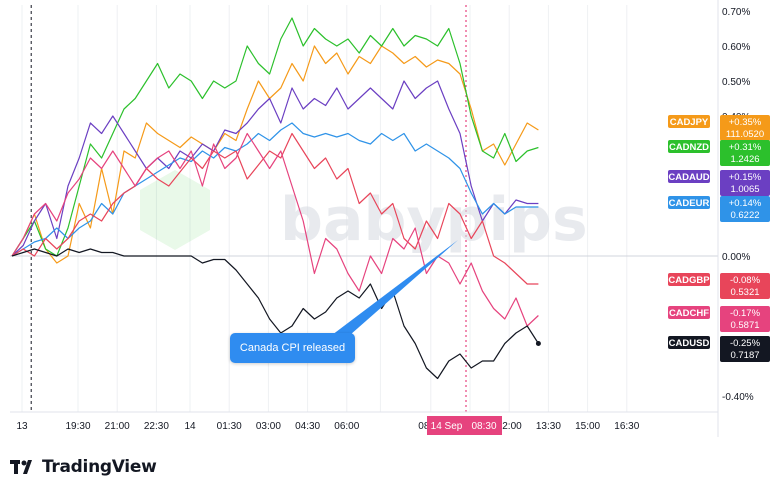  What do you see at coordinates (719, 349) in the screenshot?
I see `series-tag-cadusd: CADUSD -0.25%0.7187` at bounding box center [719, 349].